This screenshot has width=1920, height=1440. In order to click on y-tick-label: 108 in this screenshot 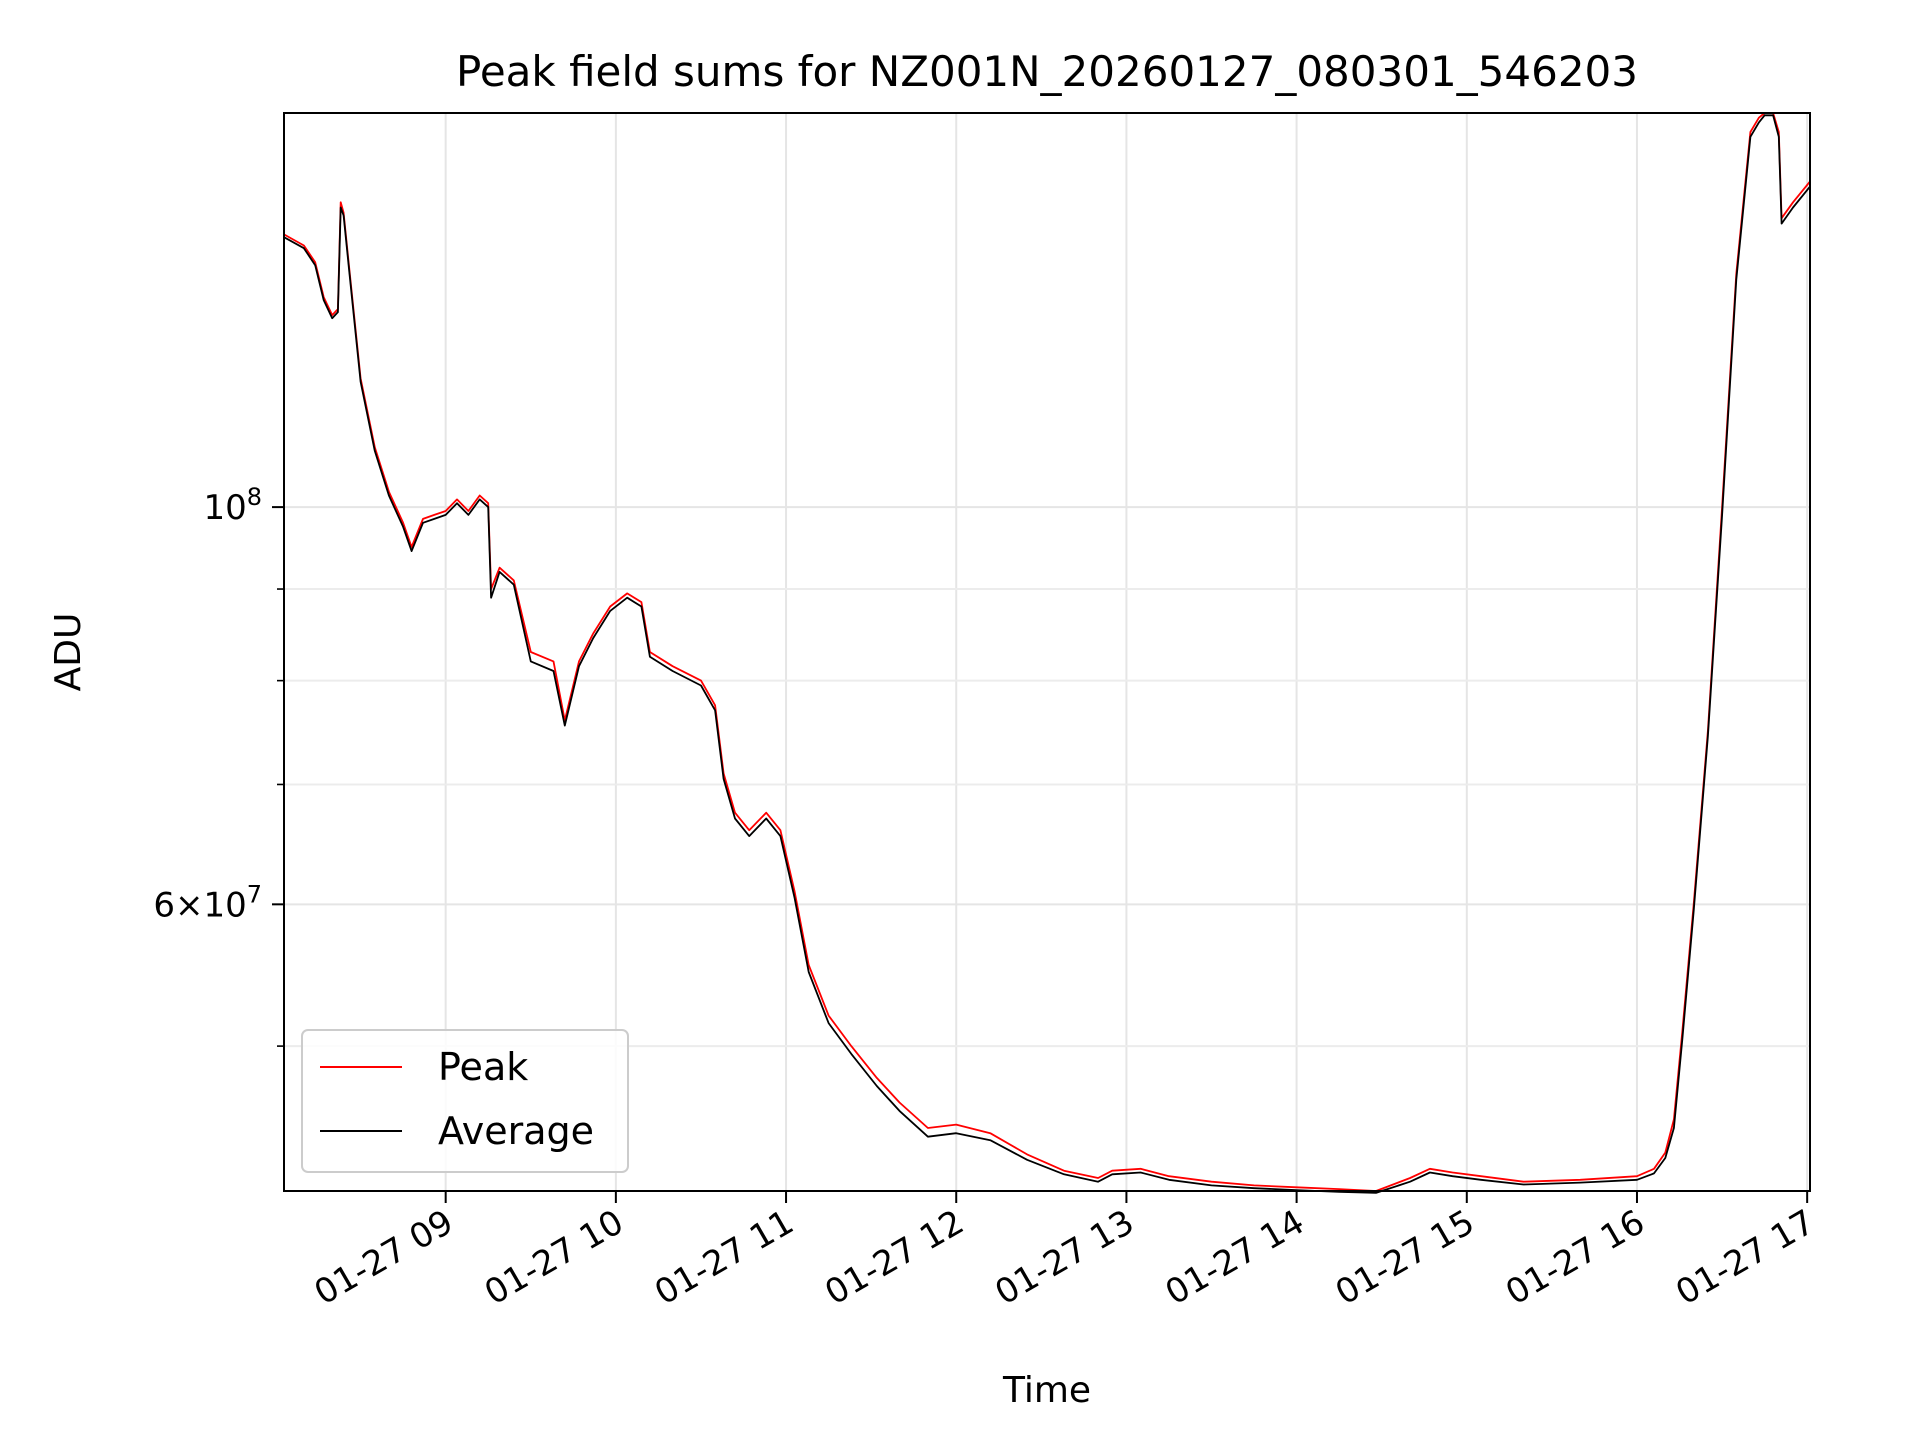, I will do `click(232, 505)`.